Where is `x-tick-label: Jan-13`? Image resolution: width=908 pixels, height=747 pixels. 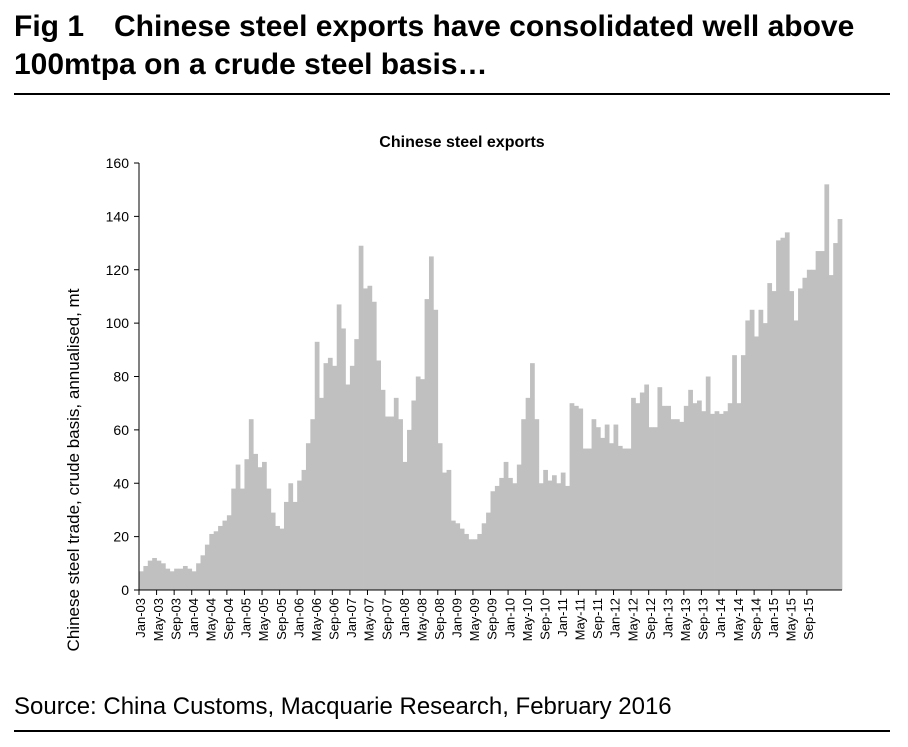 x-tick-label: Jan-13 is located at coordinates (667, 618).